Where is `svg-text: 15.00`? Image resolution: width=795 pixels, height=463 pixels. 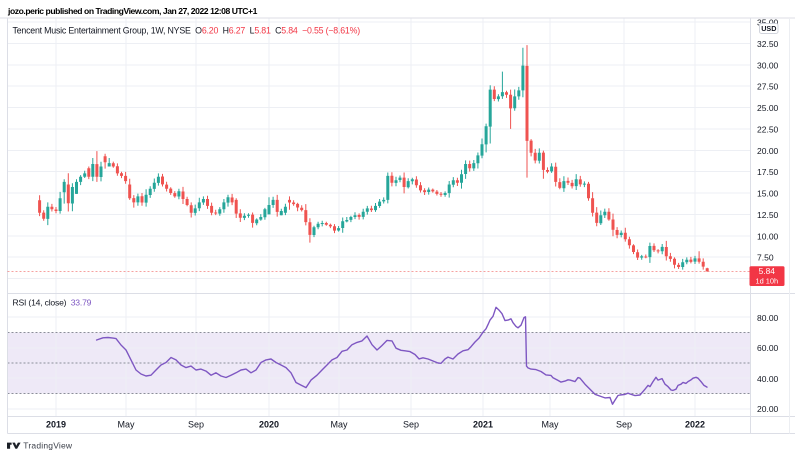
svg-text: 15.00 is located at coordinates (768, 194).